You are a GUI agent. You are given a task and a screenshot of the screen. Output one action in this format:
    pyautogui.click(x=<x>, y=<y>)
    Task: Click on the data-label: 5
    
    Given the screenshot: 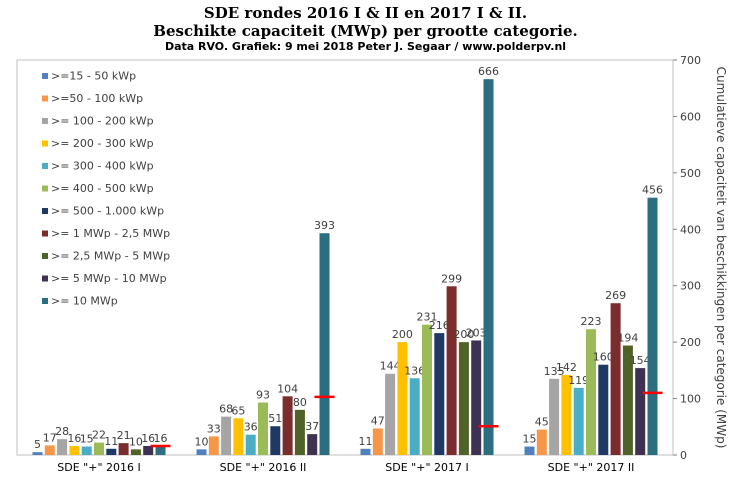 What is the action you would take?
    pyautogui.click(x=37, y=444)
    